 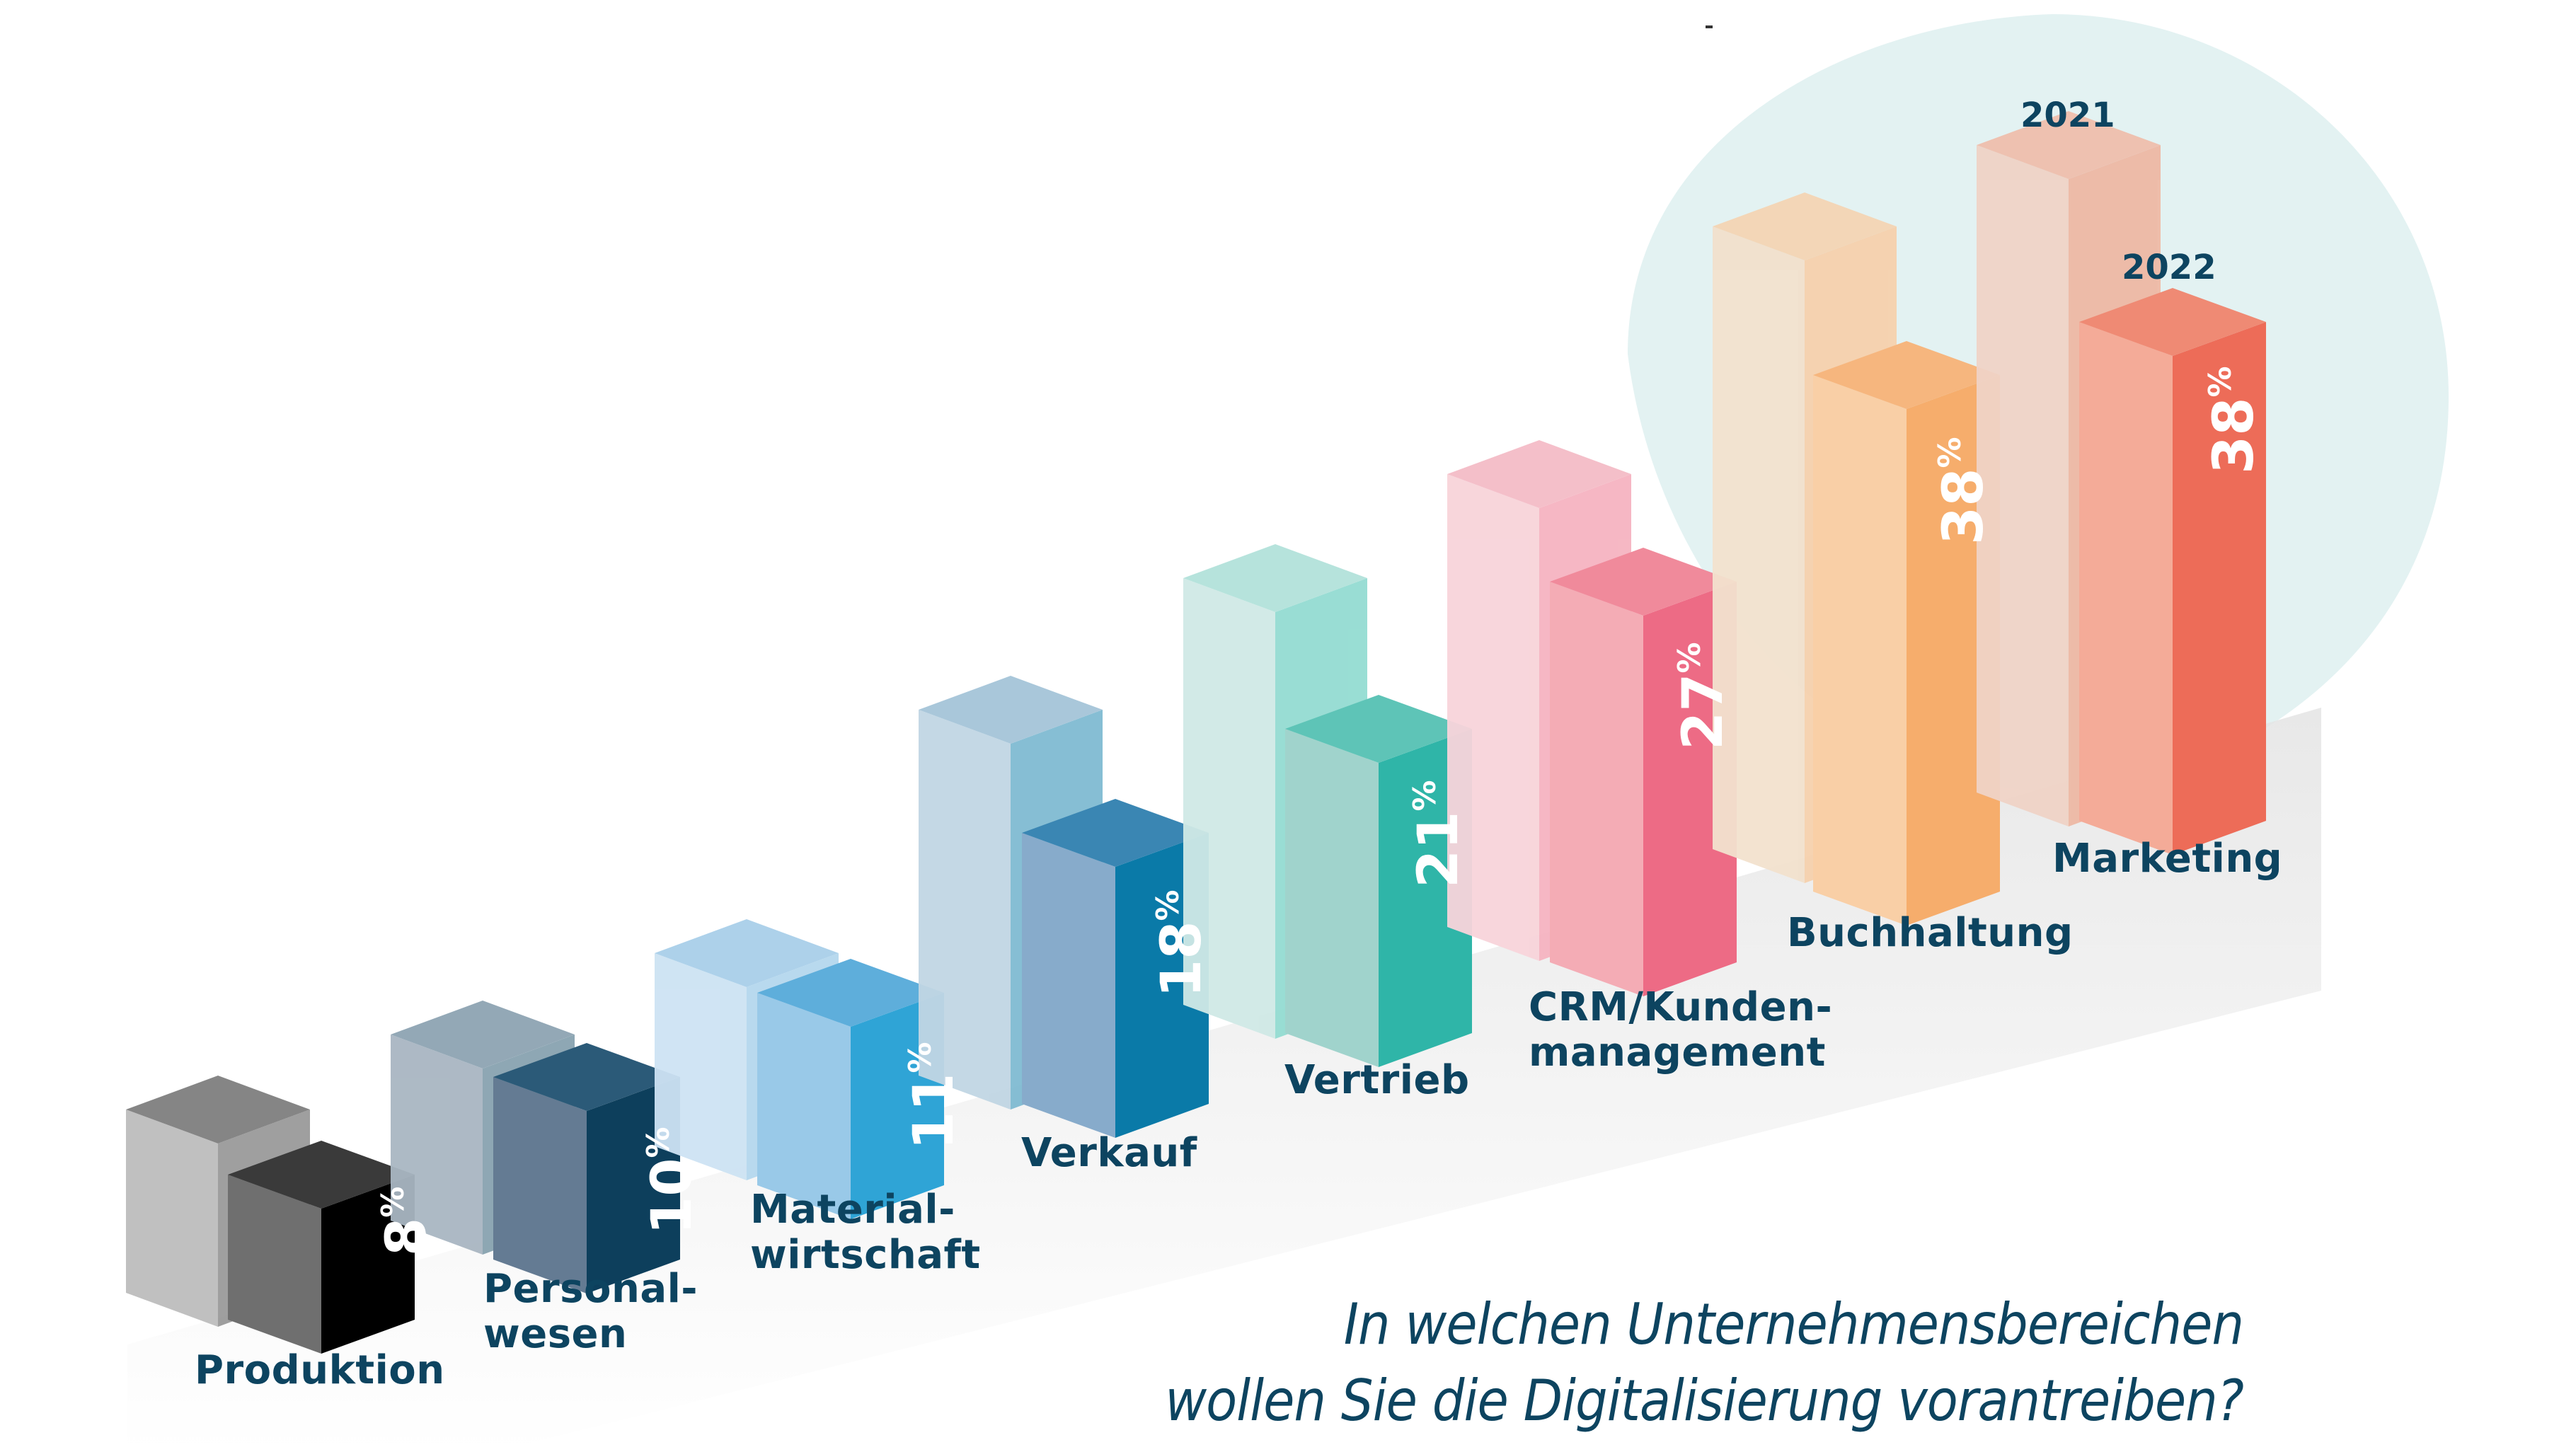 I want to click on category-label-crm: CRM/Kunden- management, so click(x=1681, y=1030).